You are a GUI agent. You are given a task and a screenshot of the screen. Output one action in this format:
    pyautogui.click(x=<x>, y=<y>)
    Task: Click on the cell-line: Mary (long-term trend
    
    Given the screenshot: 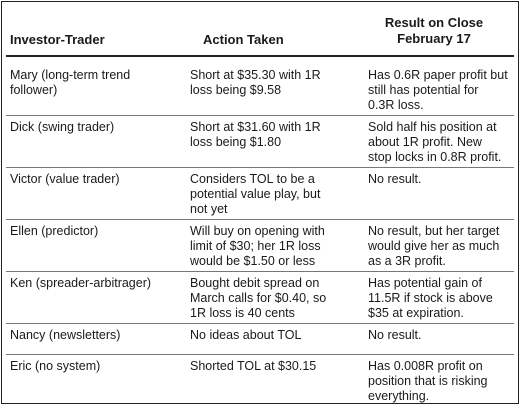 What is the action you would take?
    pyautogui.click(x=70, y=75)
    